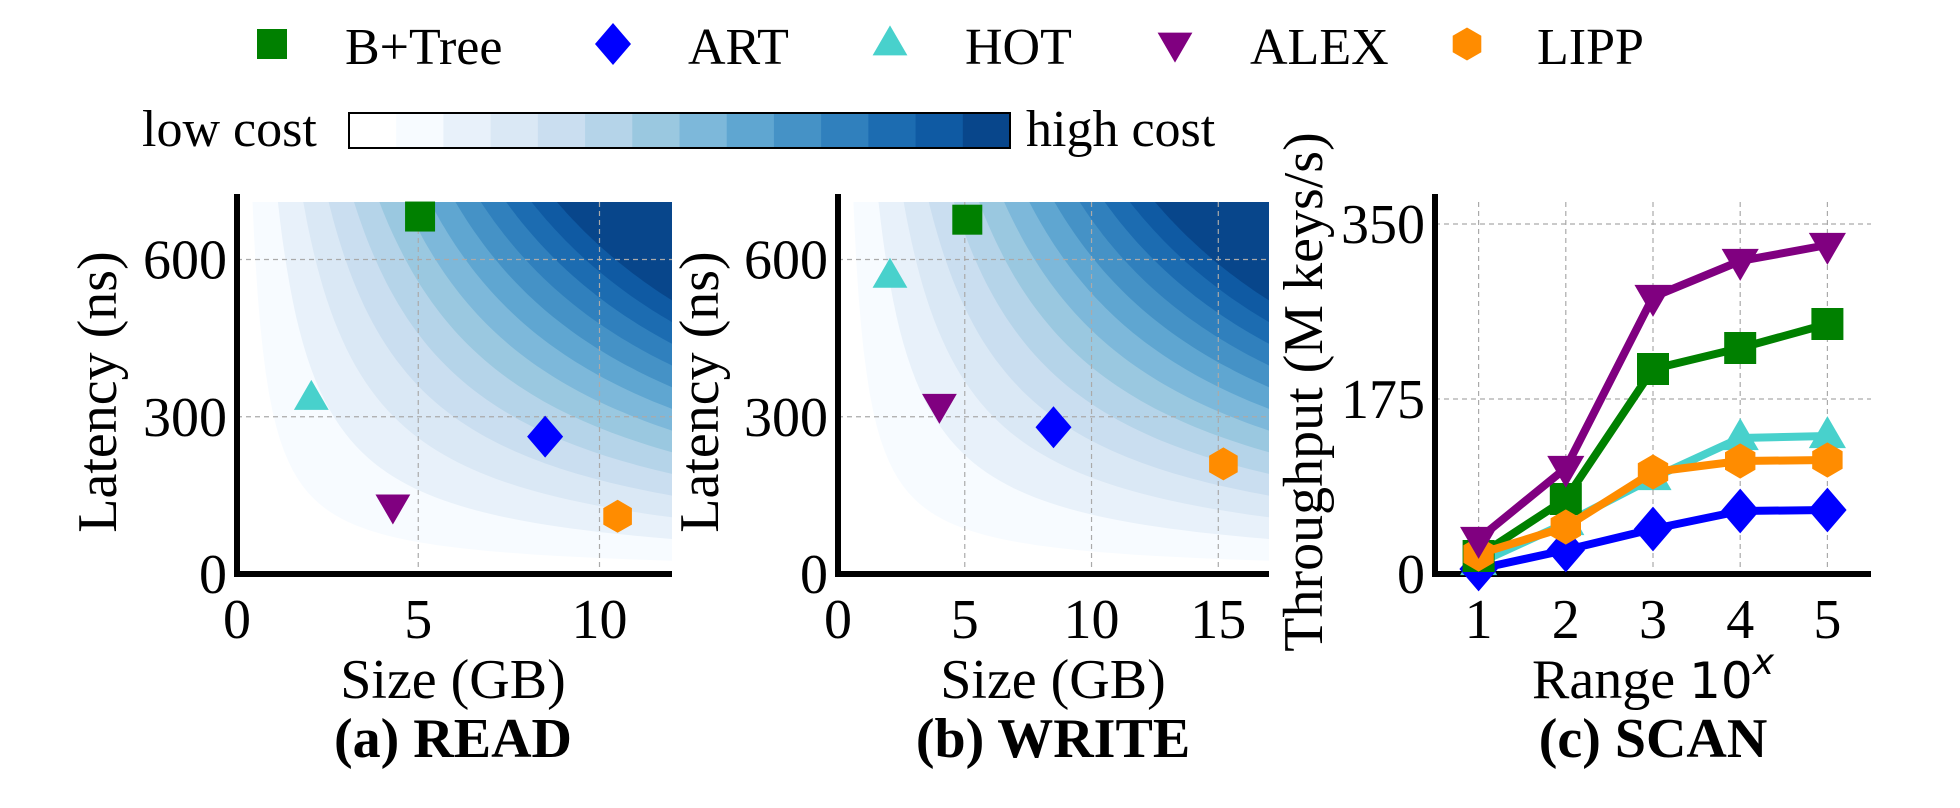  What do you see at coordinates (1763, 662) in the screenshot?
I see `x-axis-label-exponent: x` at bounding box center [1763, 662].